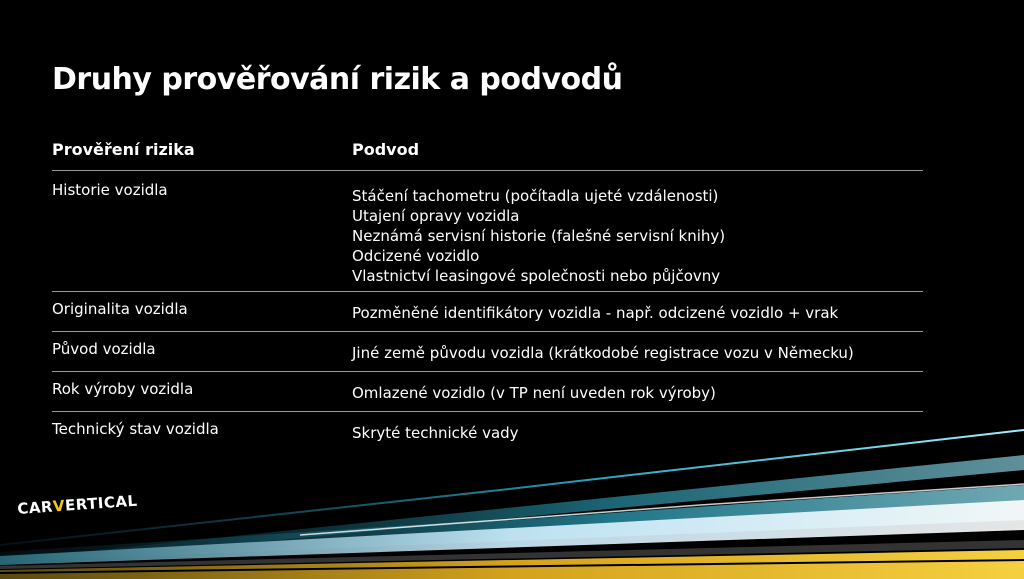 This screenshot has width=1024, height=579. I want to click on fraud-item: Odcizené vozidlo, so click(416, 256).